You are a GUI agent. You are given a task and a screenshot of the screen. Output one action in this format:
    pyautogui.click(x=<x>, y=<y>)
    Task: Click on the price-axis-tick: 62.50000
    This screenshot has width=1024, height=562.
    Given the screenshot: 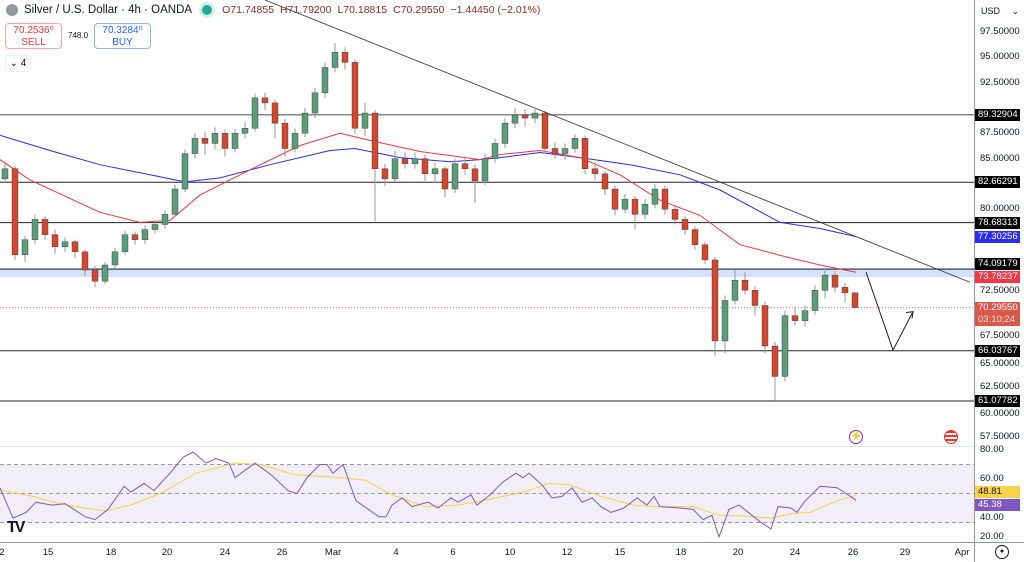 What is the action you would take?
    pyautogui.click(x=1000, y=386)
    